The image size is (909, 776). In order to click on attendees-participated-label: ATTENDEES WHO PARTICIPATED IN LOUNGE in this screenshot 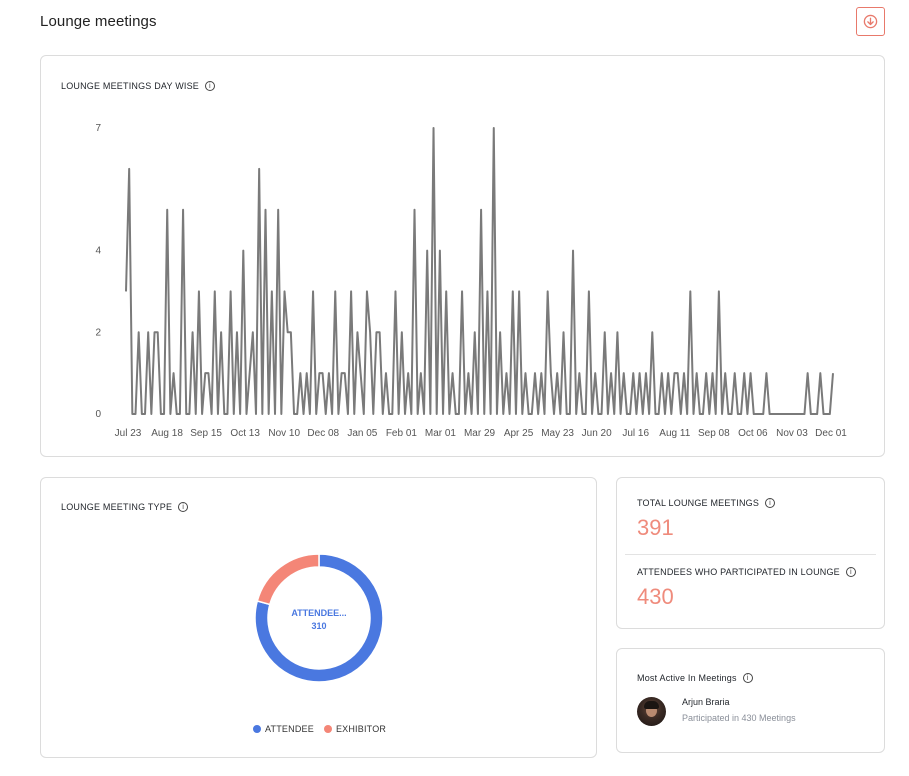, I will do `click(738, 572)`.